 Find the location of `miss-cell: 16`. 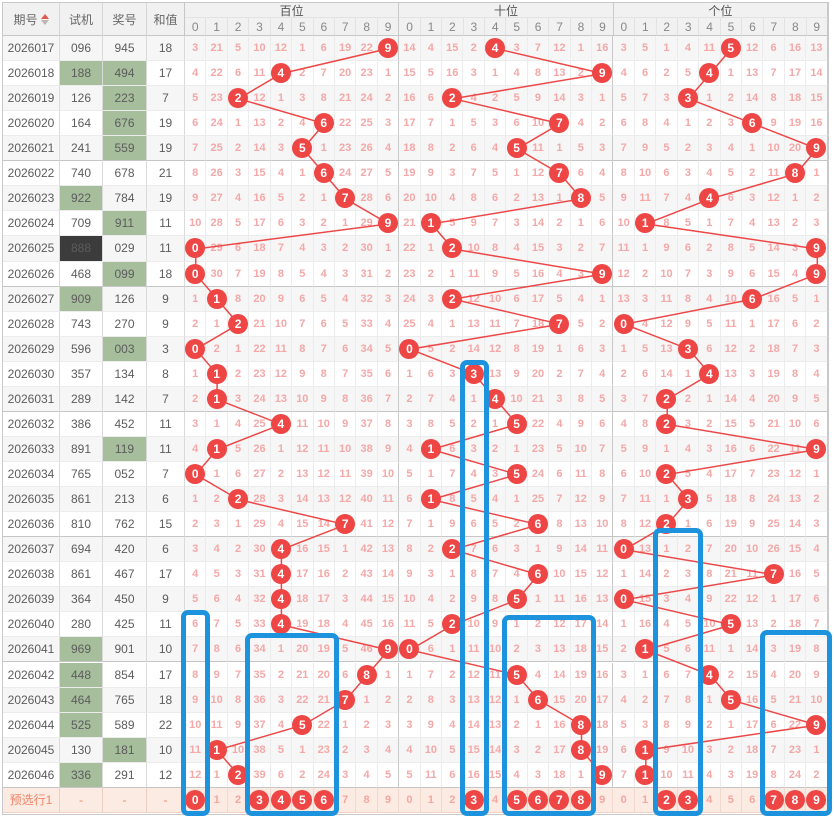

miss-cell: 16 is located at coordinates (474, 775).